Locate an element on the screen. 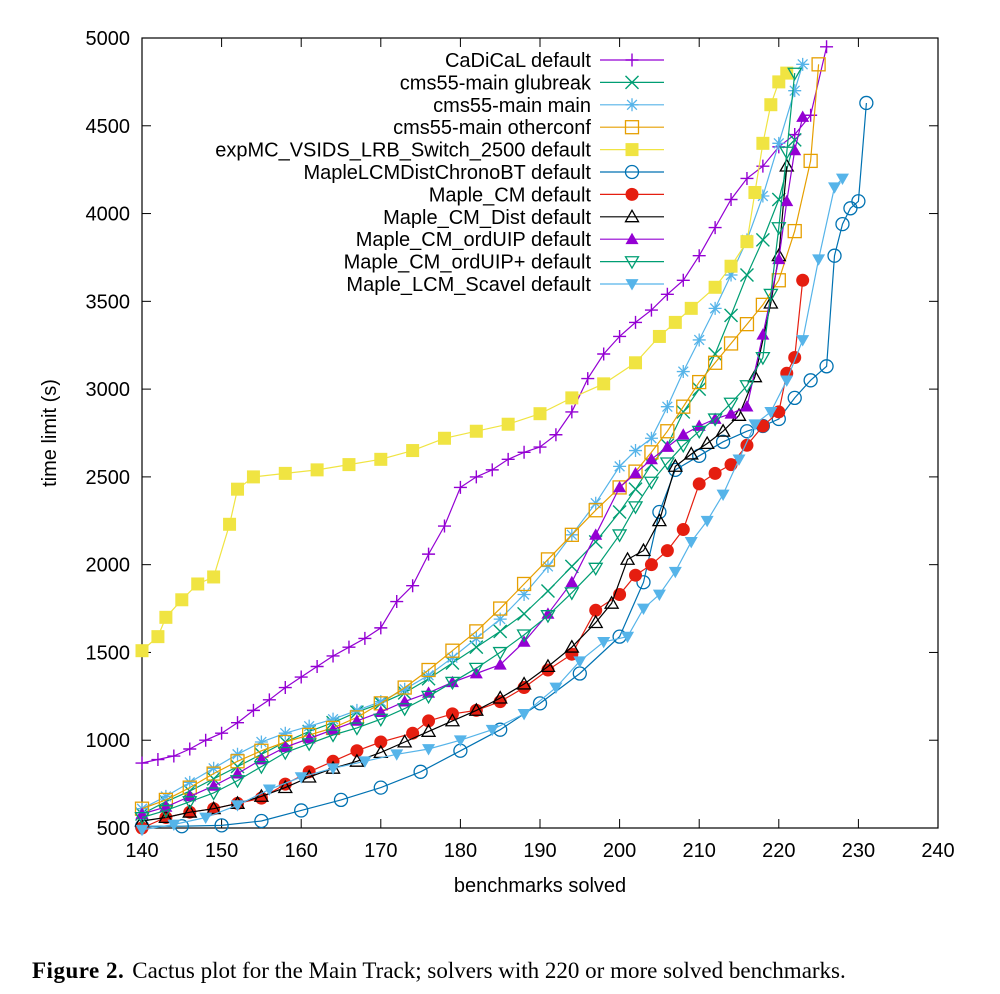  y-tick-label: 2000 is located at coordinates (108, 566).